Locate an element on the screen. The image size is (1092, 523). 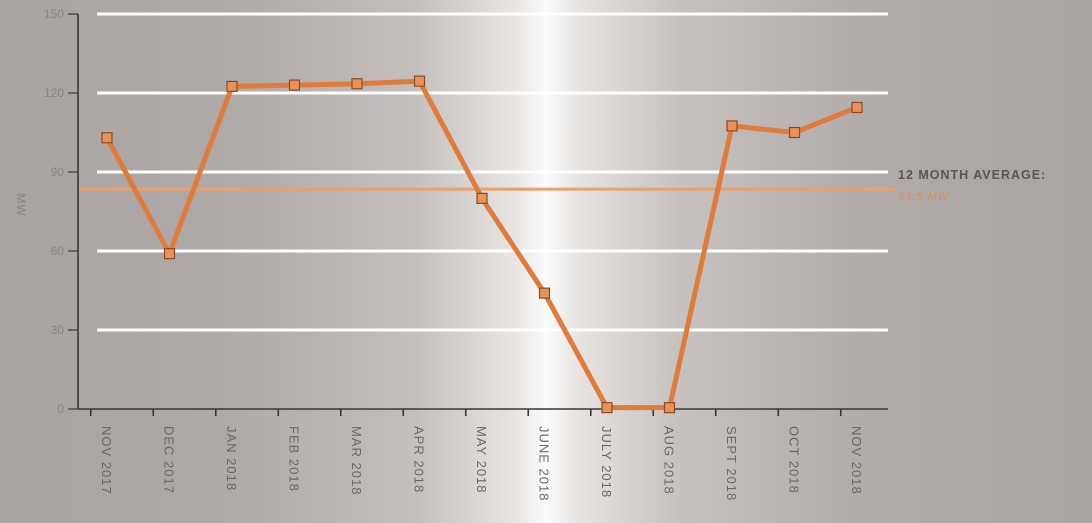
x-tick-label: SEPT 2018 is located at coordinates (731, 463).